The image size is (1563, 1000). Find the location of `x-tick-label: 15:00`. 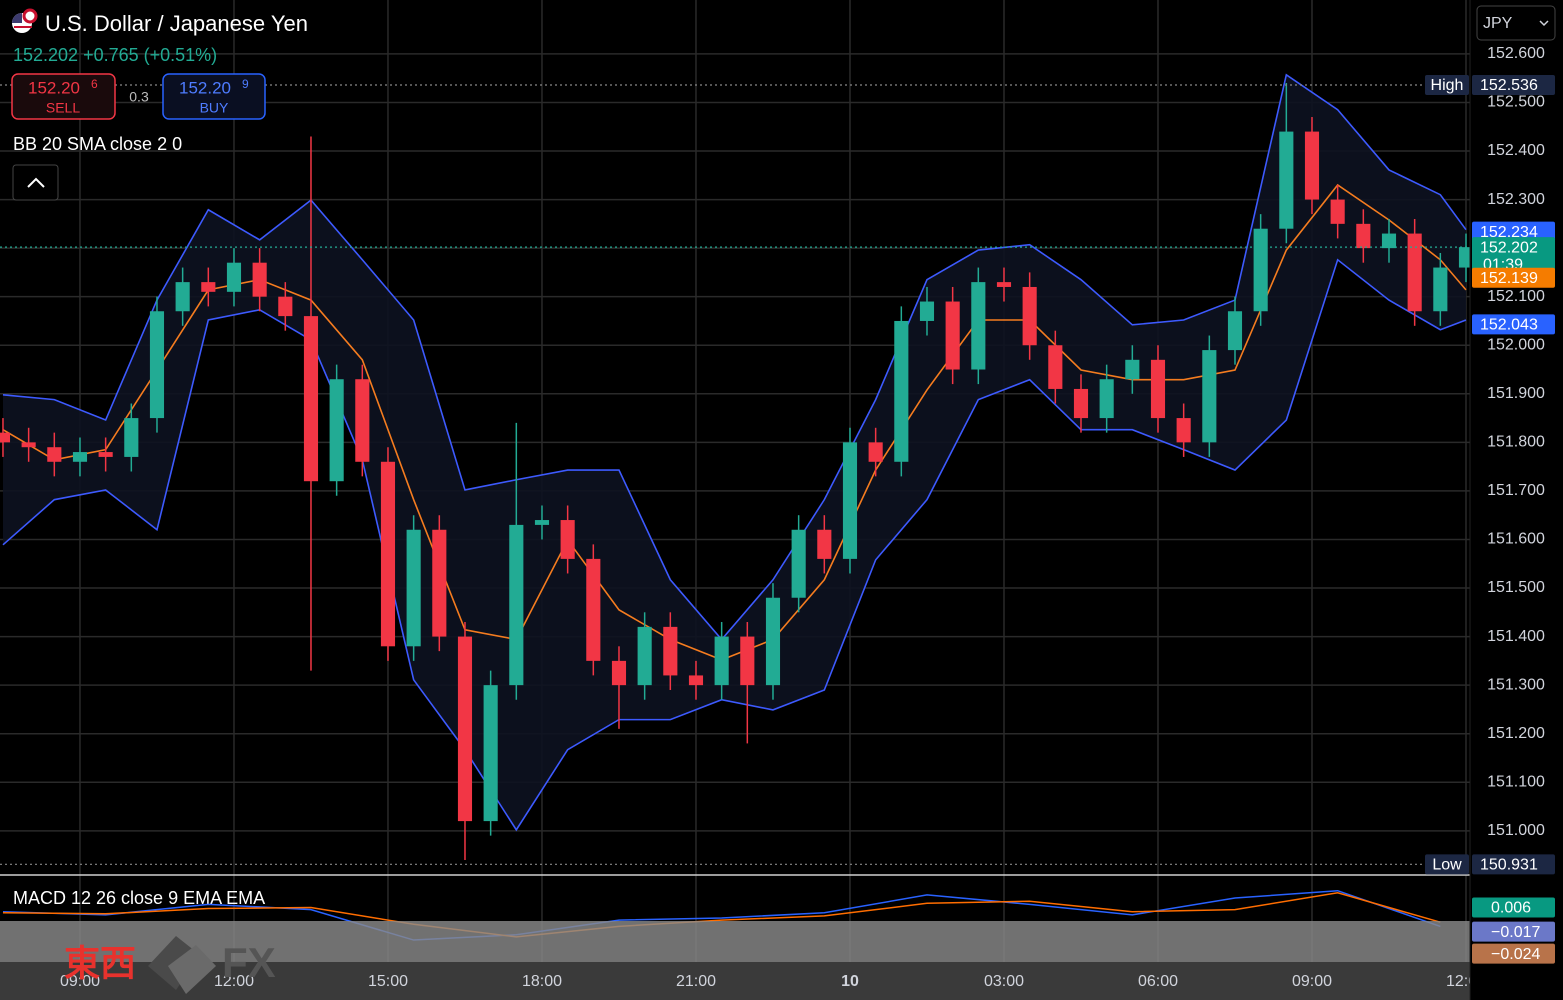

x-tick-label: 15:00 is located at coordinates (388, 981).